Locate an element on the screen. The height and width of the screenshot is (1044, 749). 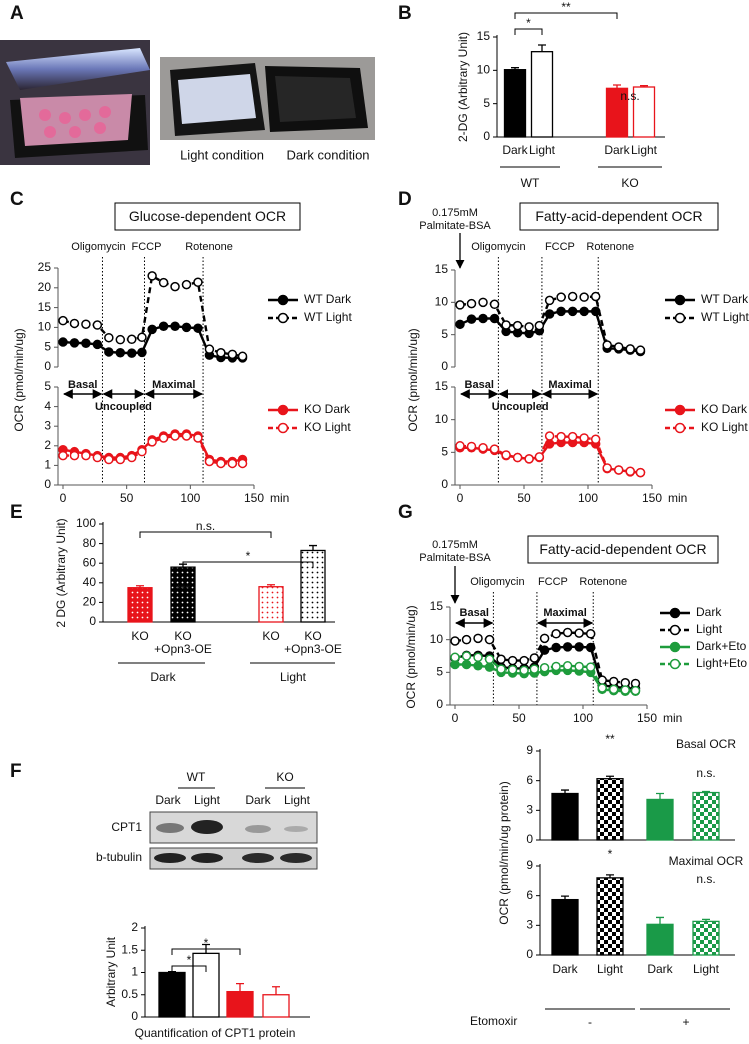
blot-row-label: b-tubulin is located at coordinates (119, 857).